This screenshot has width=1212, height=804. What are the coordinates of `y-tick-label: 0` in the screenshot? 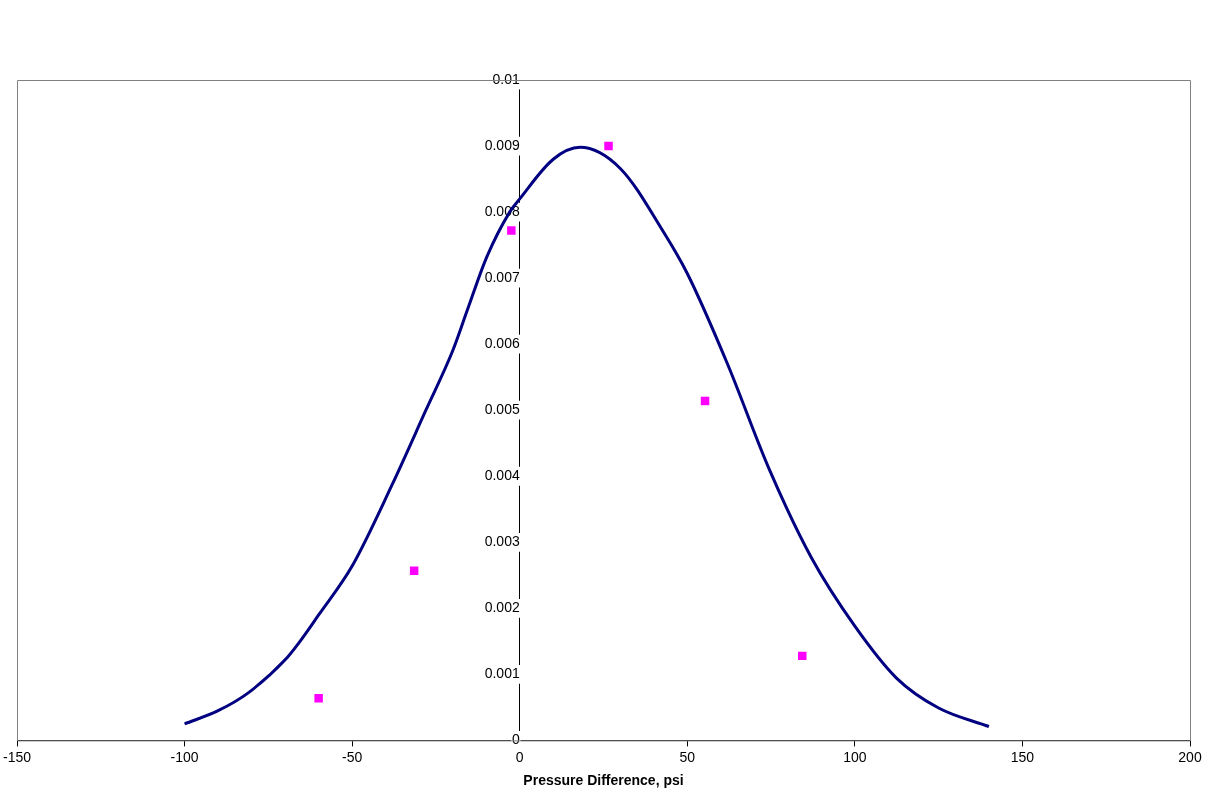 It's located at (515, 739).